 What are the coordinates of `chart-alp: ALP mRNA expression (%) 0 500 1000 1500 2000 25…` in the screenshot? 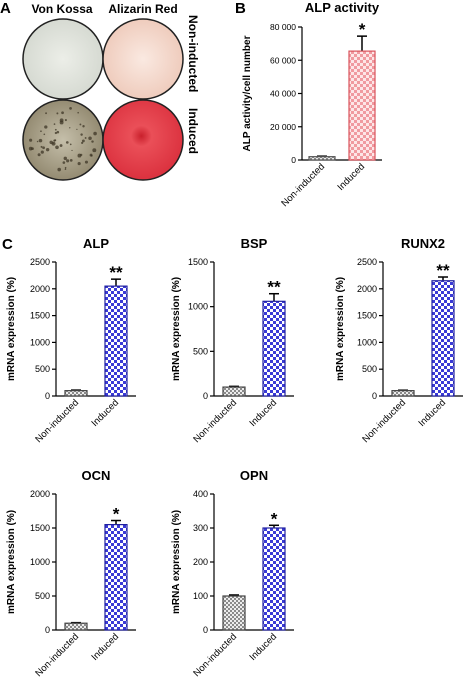 It's located at (71, 340).